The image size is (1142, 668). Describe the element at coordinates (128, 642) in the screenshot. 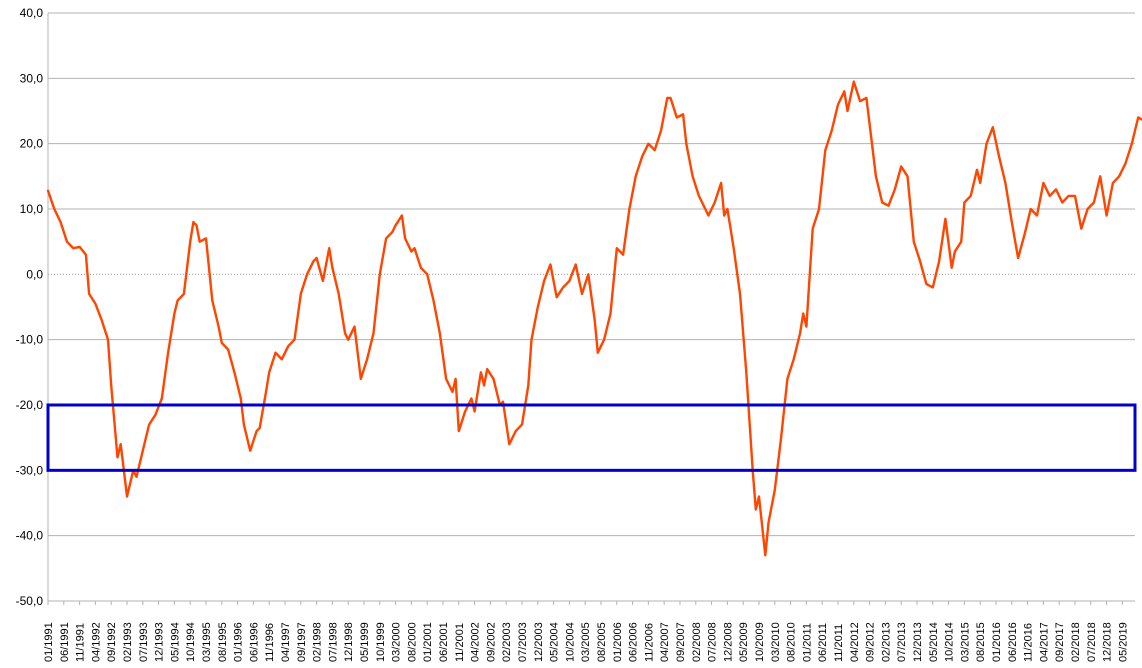

I see `x-tick-label: 02/1993` at that location.